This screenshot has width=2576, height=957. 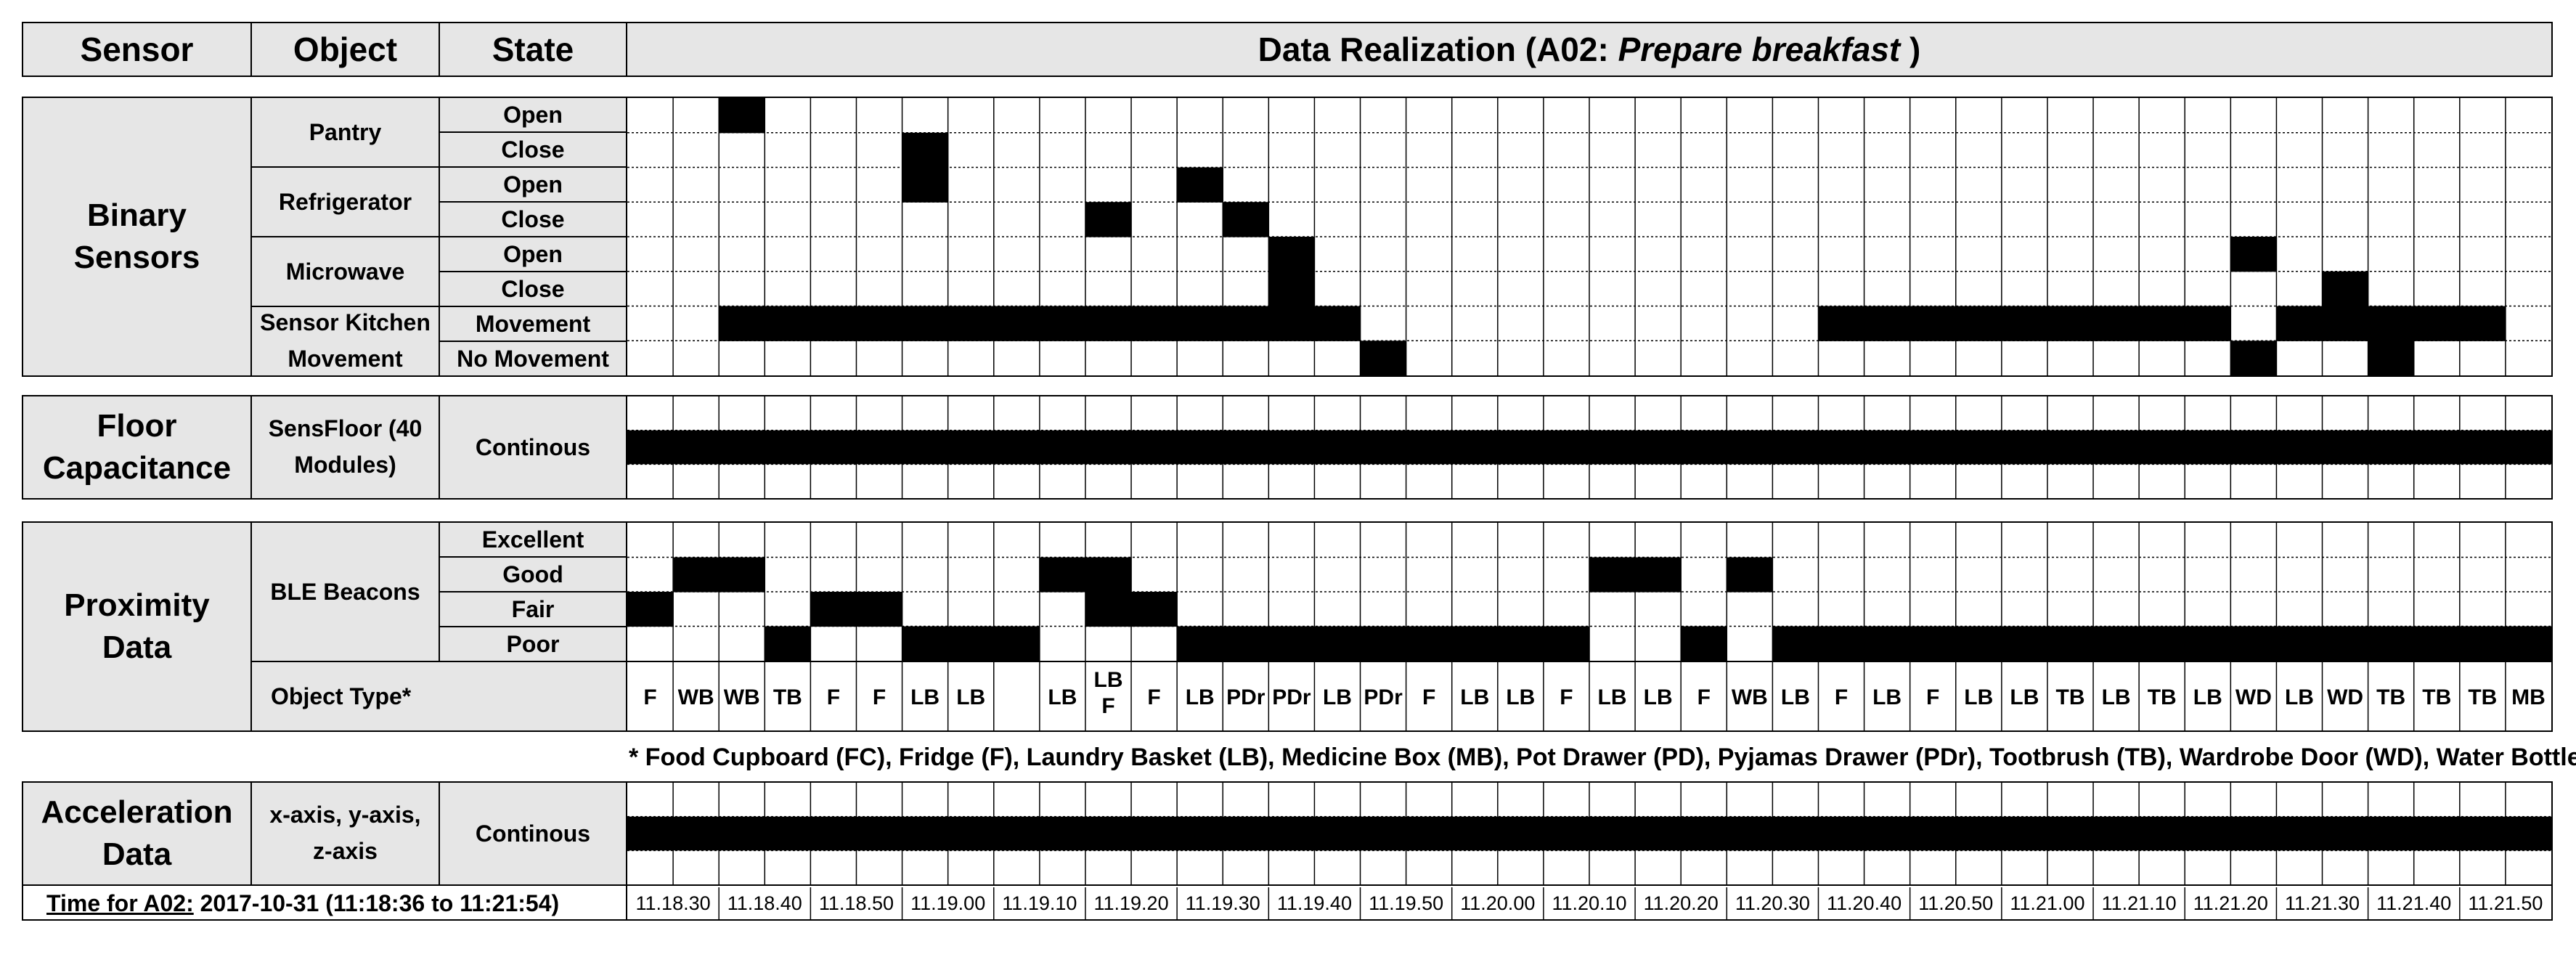 I want to click on floor-section, so click(x=1287, y=447).